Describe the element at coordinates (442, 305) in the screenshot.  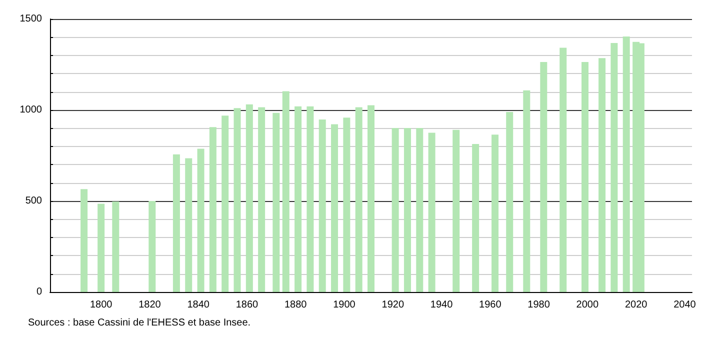
I see `x-tick-label: 1940` at that location.